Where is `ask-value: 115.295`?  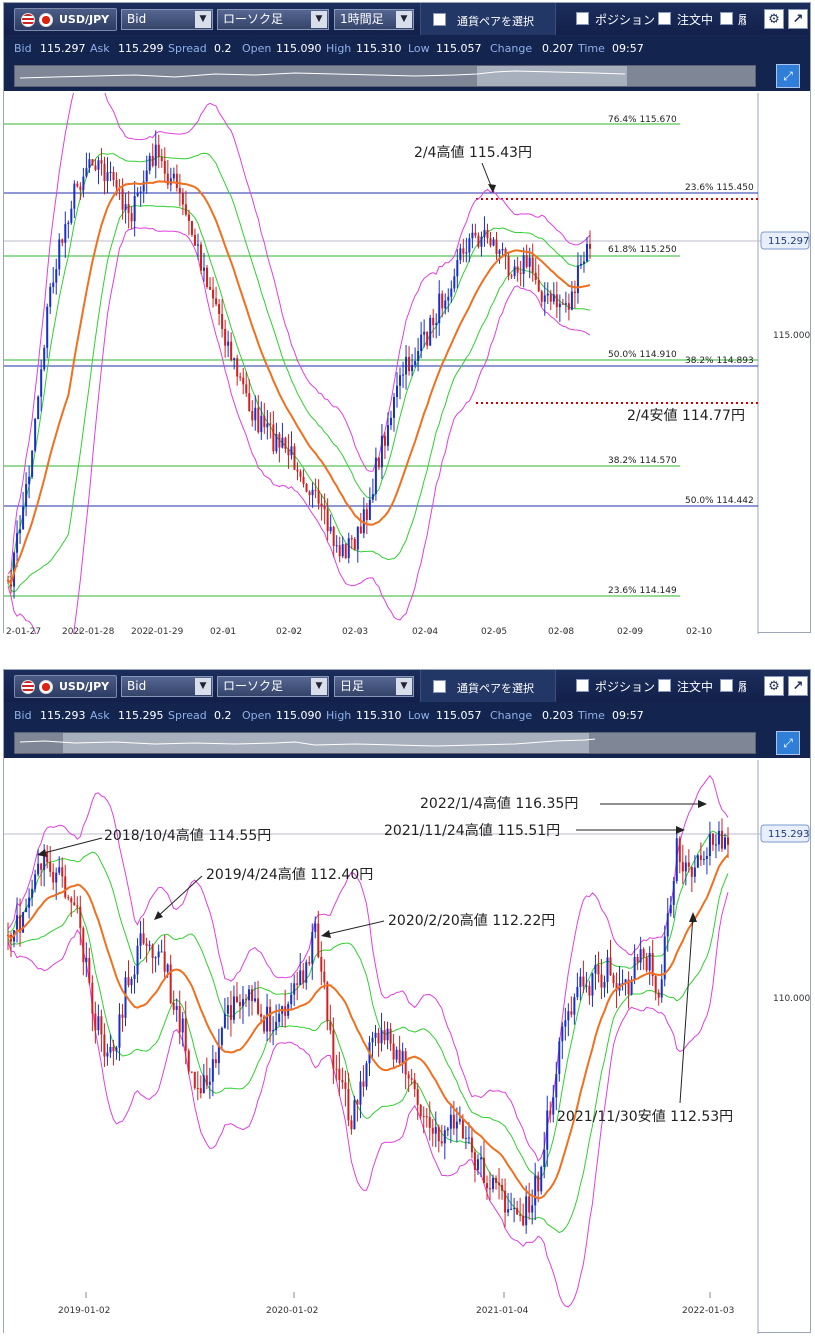 ask-value: 115.295 is located at coordinates (141, 715).